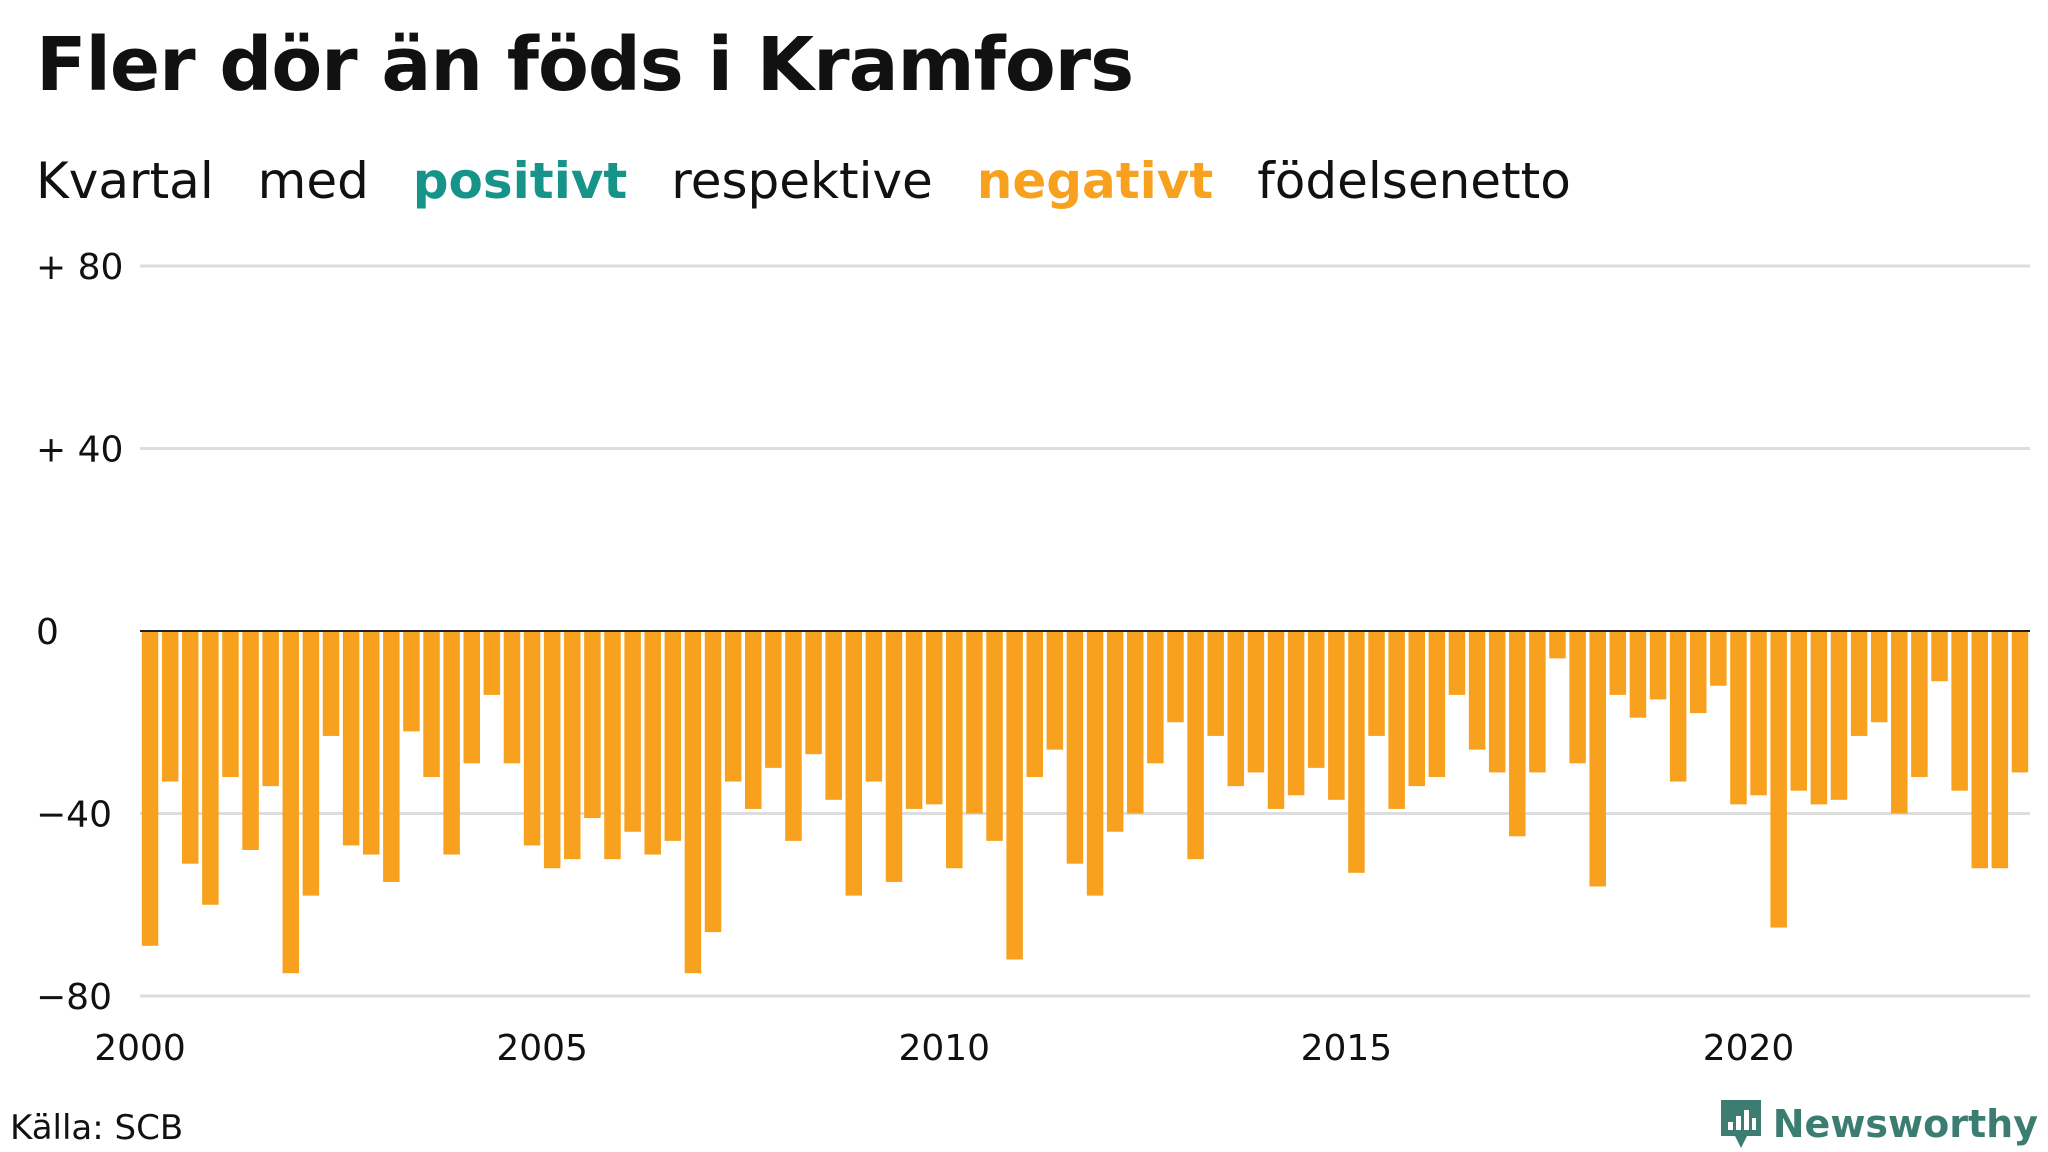 This screenshot has height=1152, width=2048. What do you see at coordinates (542, 1048) in the screenshot?
I see `x-tick-label: 2005` at bounding box center [542, 1048].